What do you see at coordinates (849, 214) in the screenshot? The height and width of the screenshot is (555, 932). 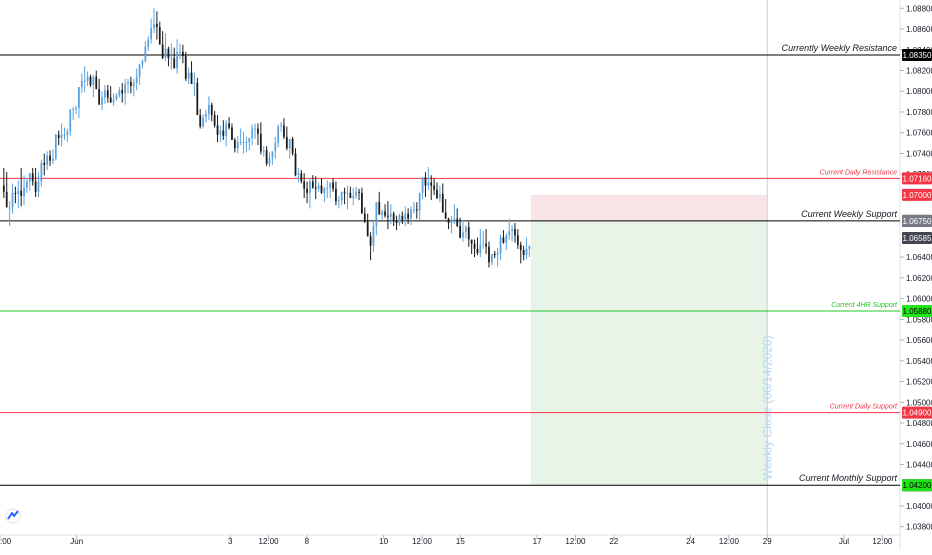 I see `level-label: Current Weekly Support` at bounding box center [849, 214].